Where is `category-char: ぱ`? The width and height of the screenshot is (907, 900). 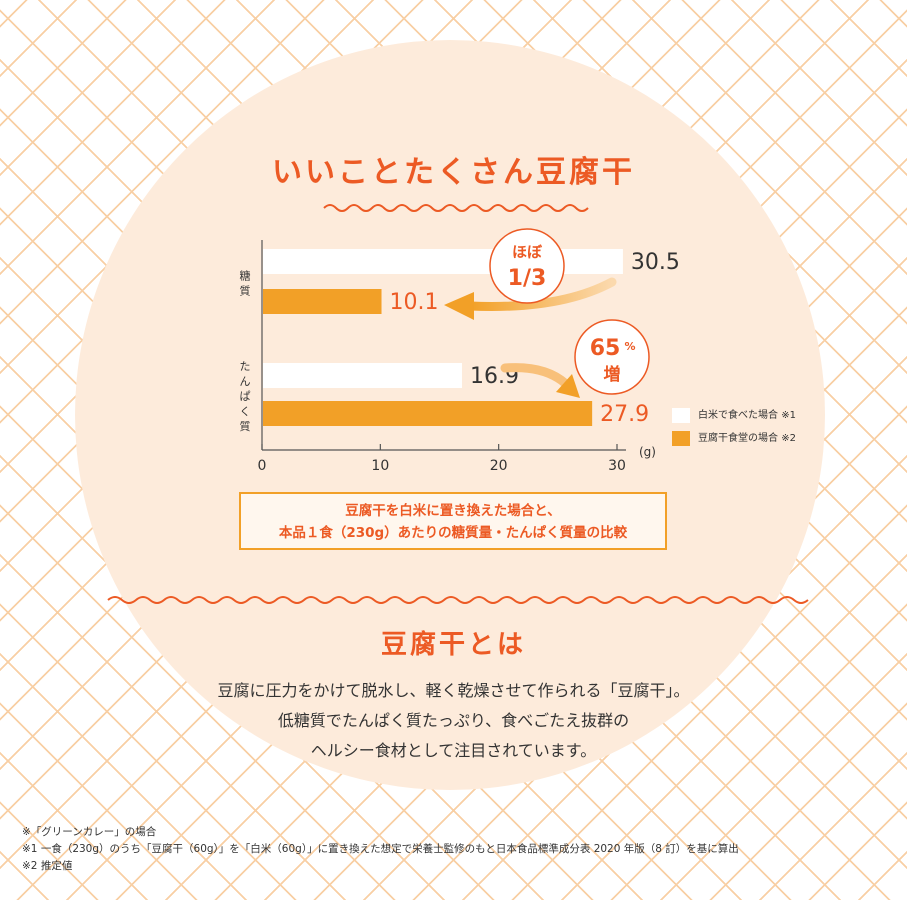 category-char: ぱ is located at coordinates (245, 396).